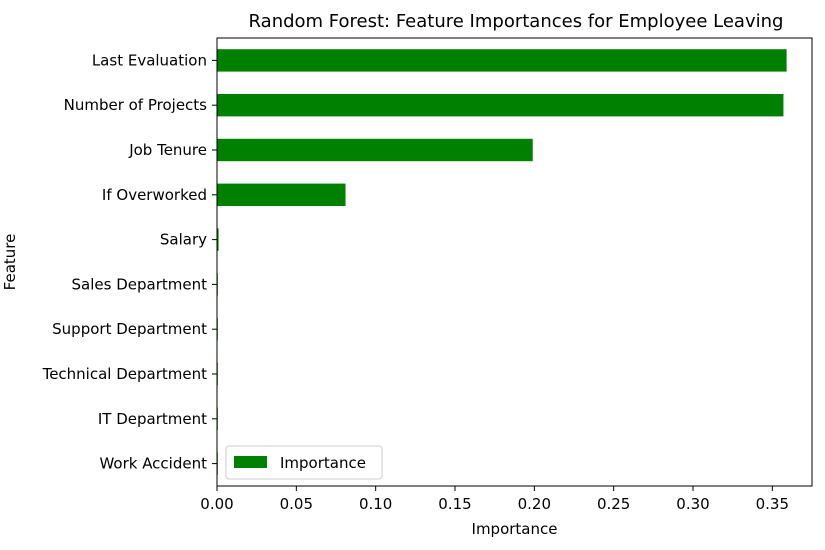  I want to click on x-tick-label: 0.15, so click(454, 504).